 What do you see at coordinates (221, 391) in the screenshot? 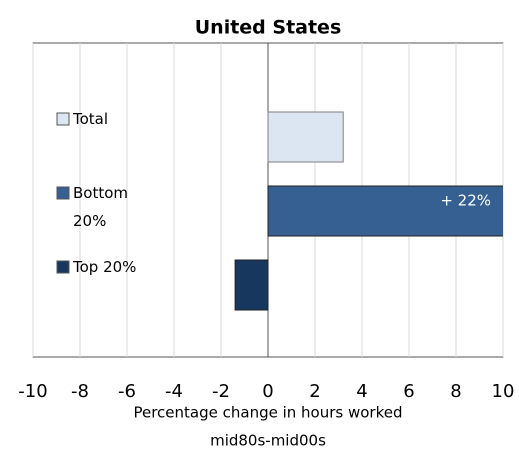
I see `x-tick-label: -2` at bounding box center [221, 391].